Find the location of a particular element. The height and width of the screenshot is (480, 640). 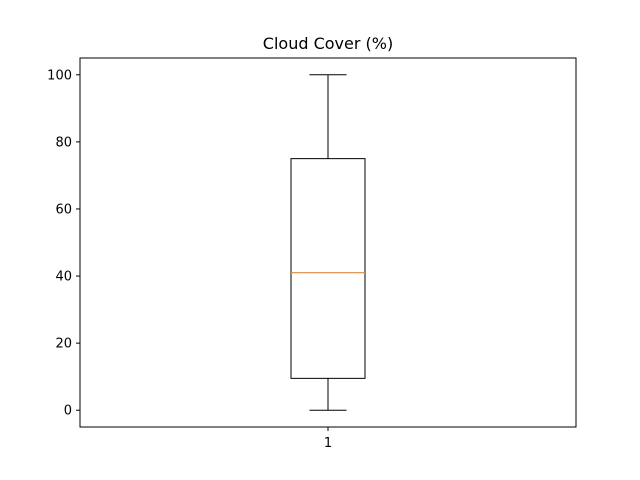

y-tick-label: 0 is located at coordinates (68, 411).